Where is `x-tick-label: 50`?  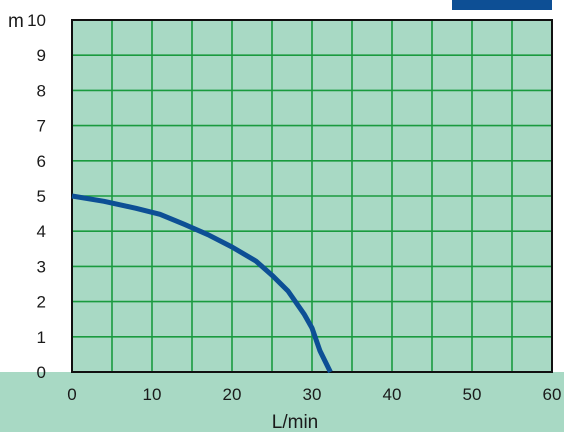 x-tick-label: 50 is located at coordinates (472, 394).